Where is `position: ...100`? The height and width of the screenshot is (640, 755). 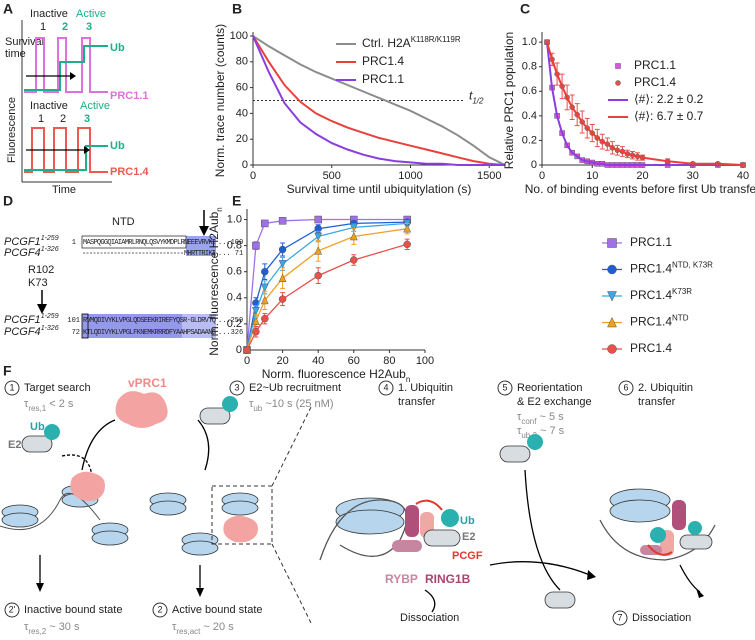 position: ...100 is located at coordinates (230, 243).